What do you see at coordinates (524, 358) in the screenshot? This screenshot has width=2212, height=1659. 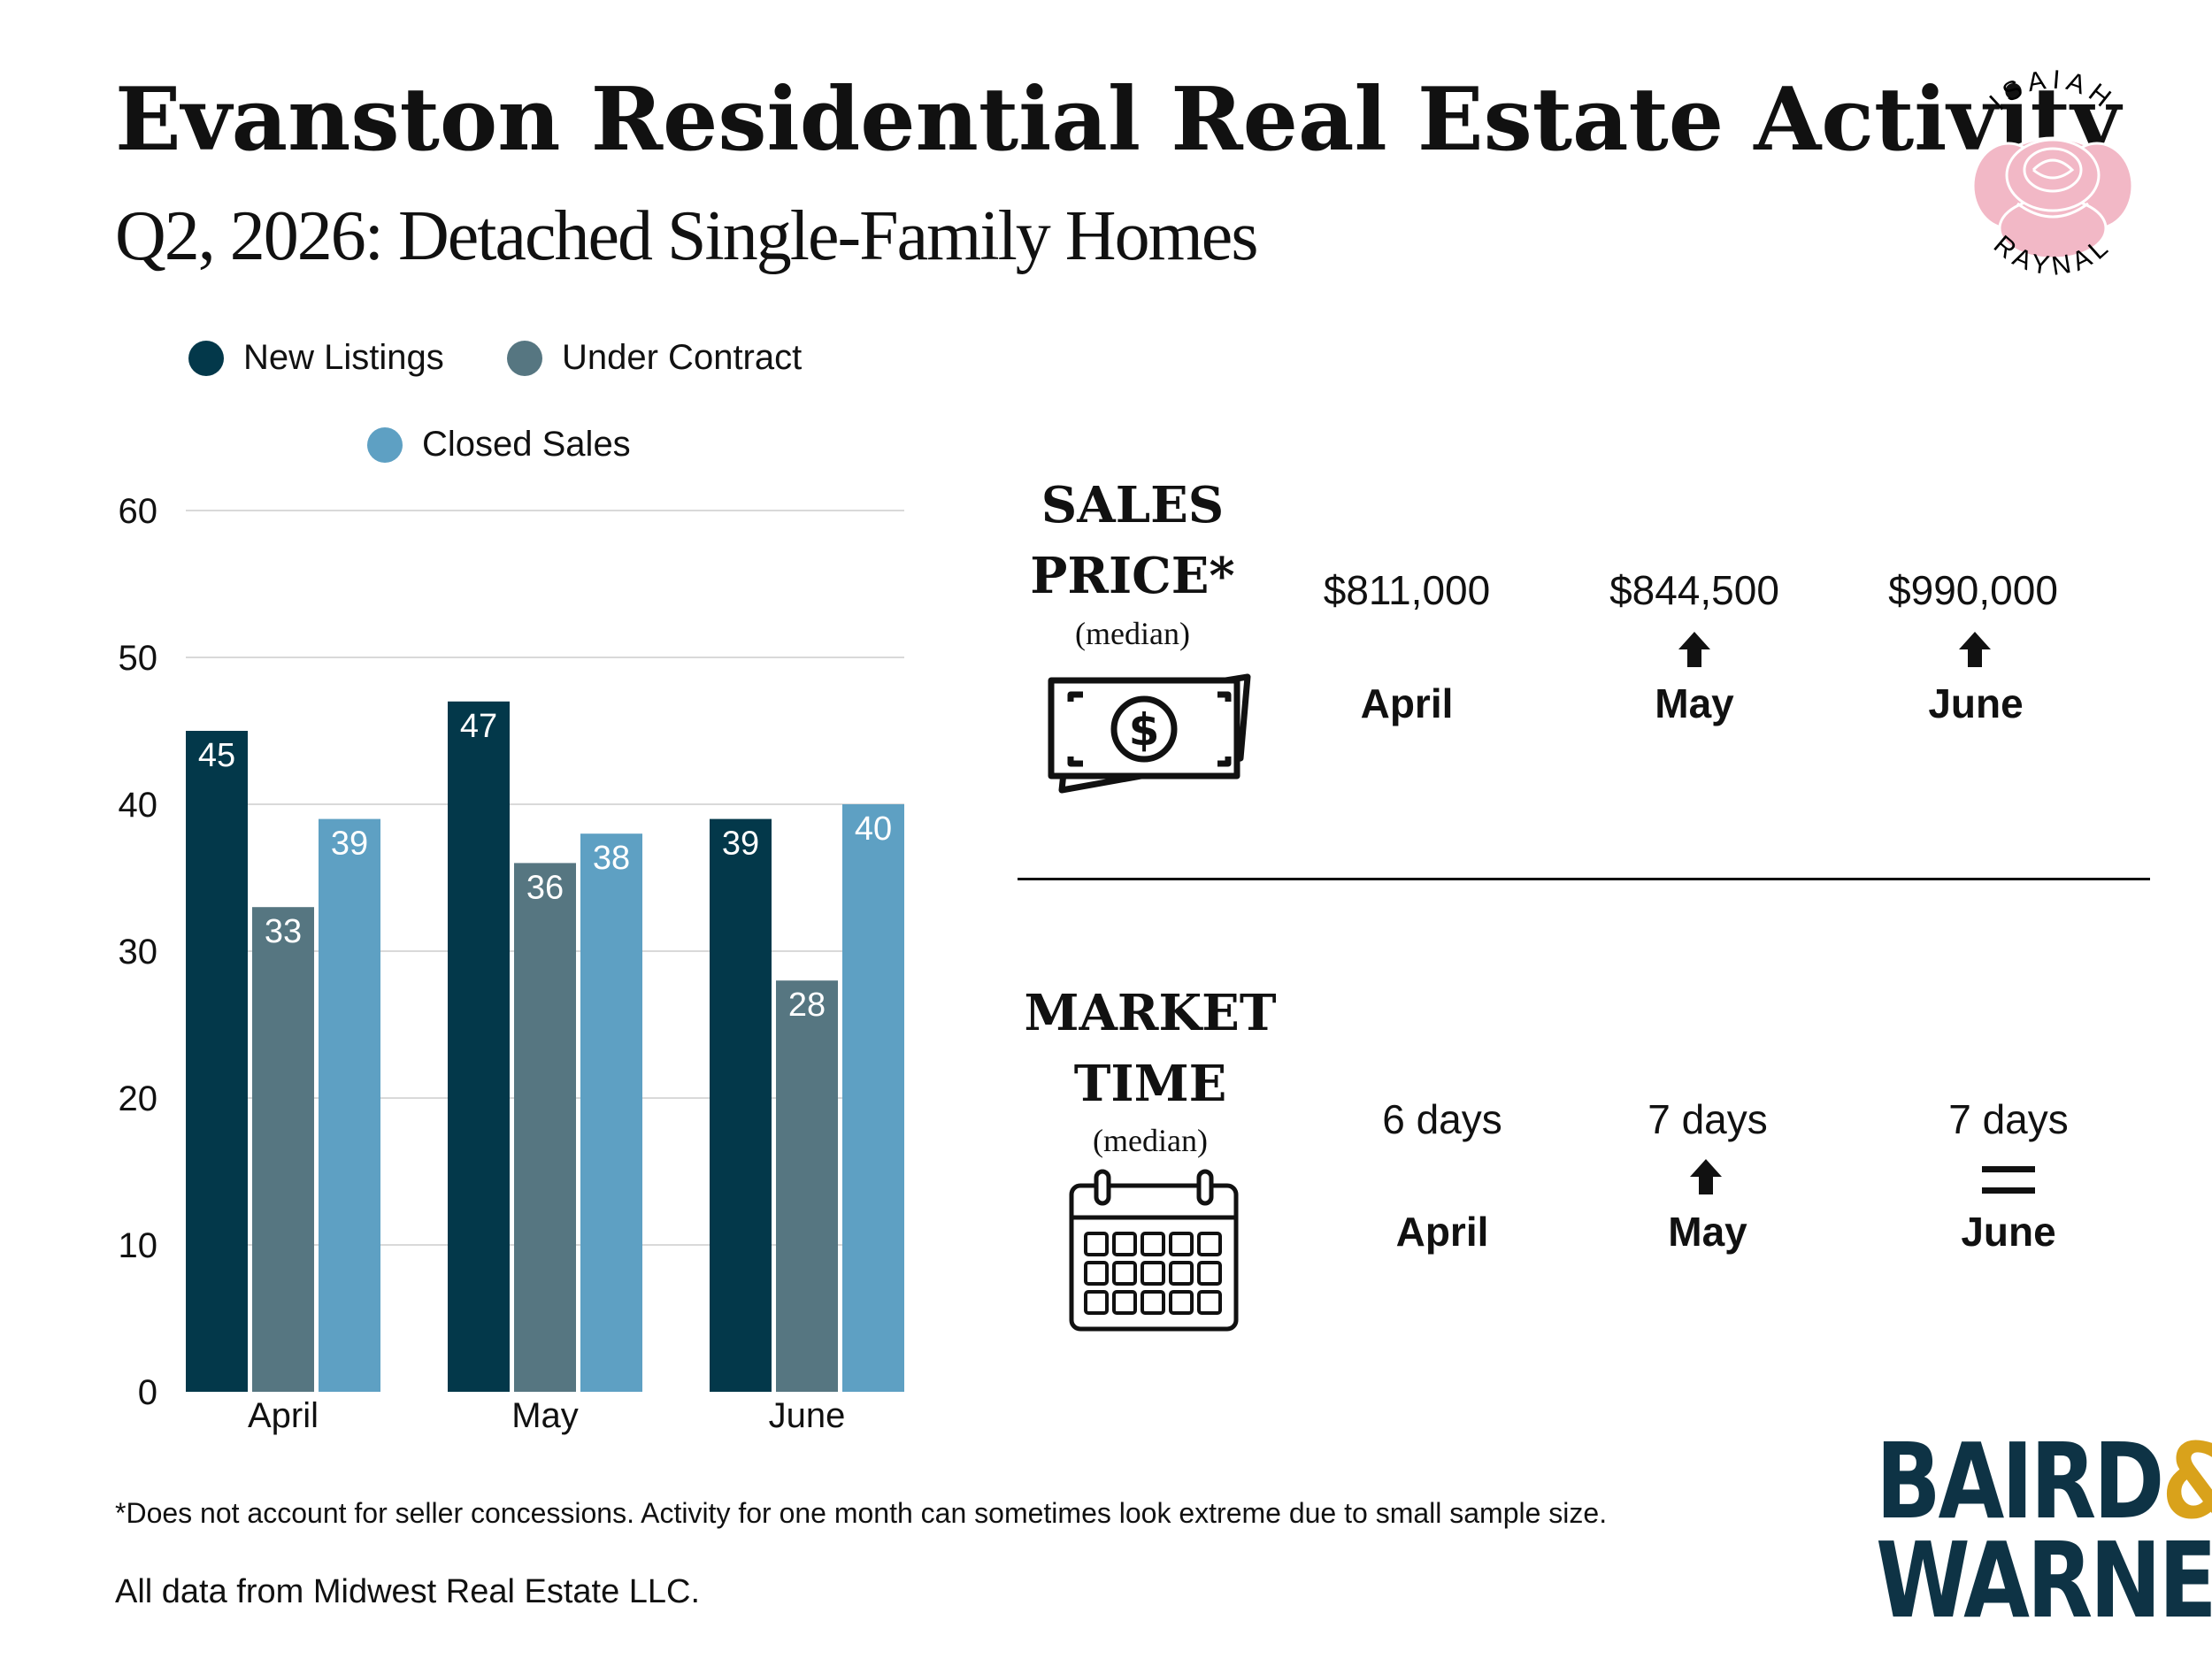 I see `legend-dot-under-contract` at bounding box center [524, 358].